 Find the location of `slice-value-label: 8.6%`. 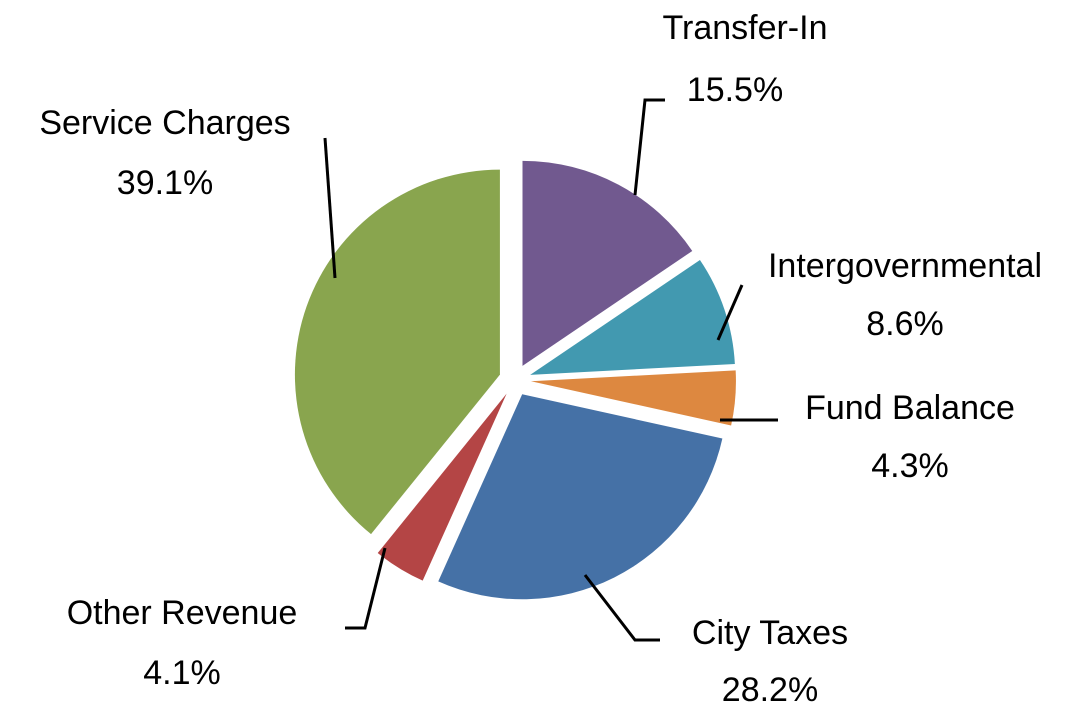

slice-value-label: 8.6% is located at coordinates (905, 324).